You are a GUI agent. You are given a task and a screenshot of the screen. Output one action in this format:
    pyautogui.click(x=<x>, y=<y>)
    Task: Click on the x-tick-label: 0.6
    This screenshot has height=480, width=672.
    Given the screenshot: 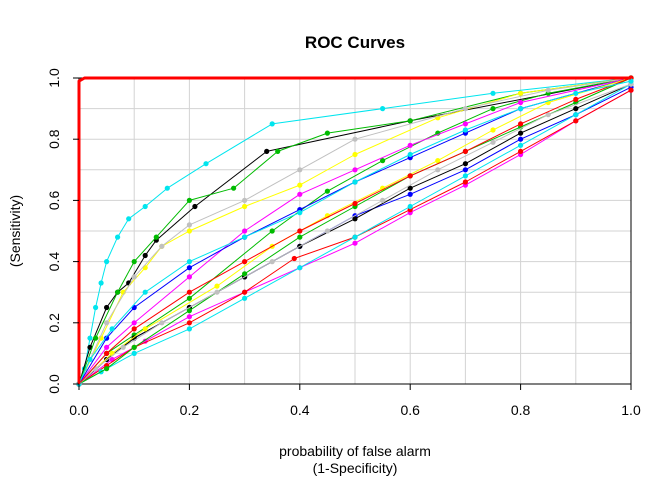 What is the action you would take?
    pyautogui.click(x=410, y=410)
    